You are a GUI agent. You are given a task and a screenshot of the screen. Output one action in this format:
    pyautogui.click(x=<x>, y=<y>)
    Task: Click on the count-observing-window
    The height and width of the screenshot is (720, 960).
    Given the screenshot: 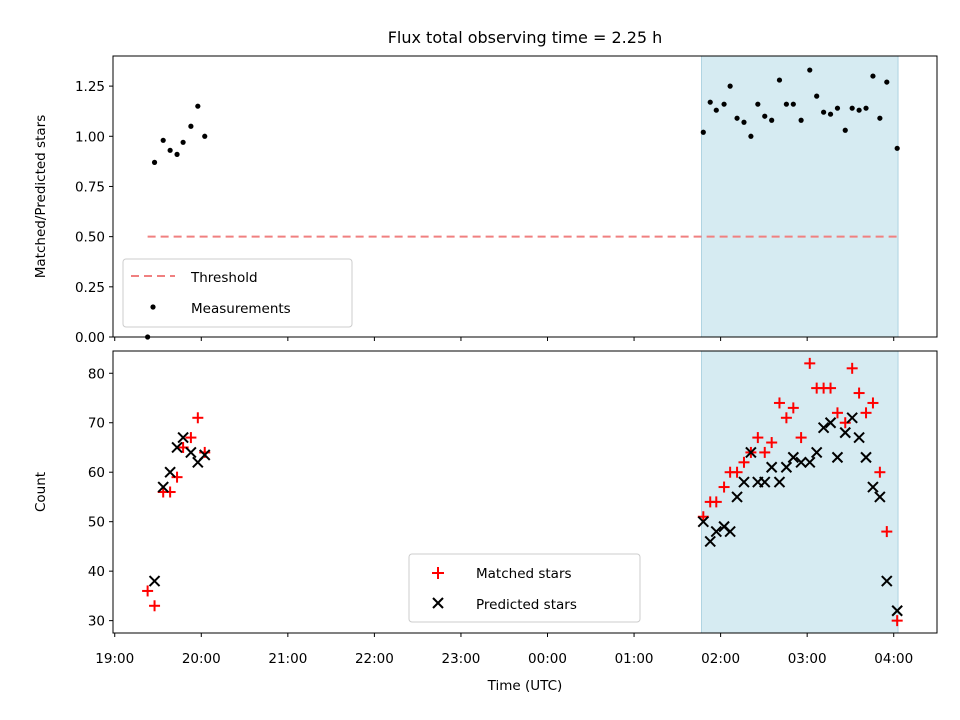 What is the action you would take?
    pyautogui.click(x=800, y=492)
    